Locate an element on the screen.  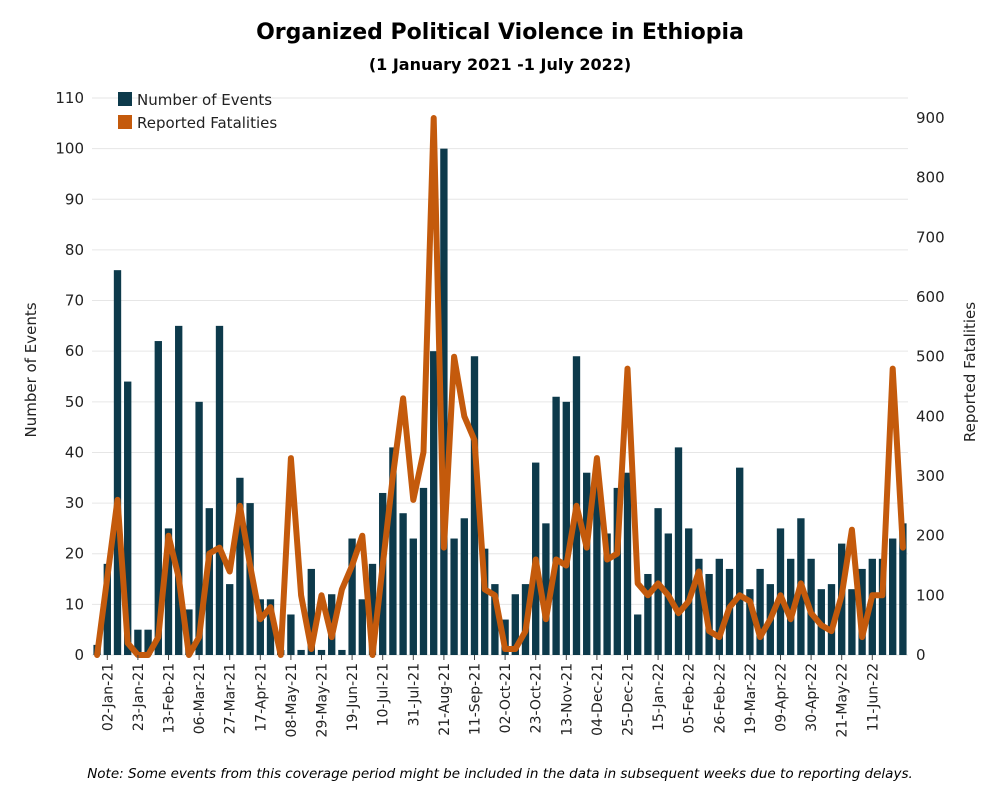
y2-tick-label: 500 is located at coordinates (930, 357).